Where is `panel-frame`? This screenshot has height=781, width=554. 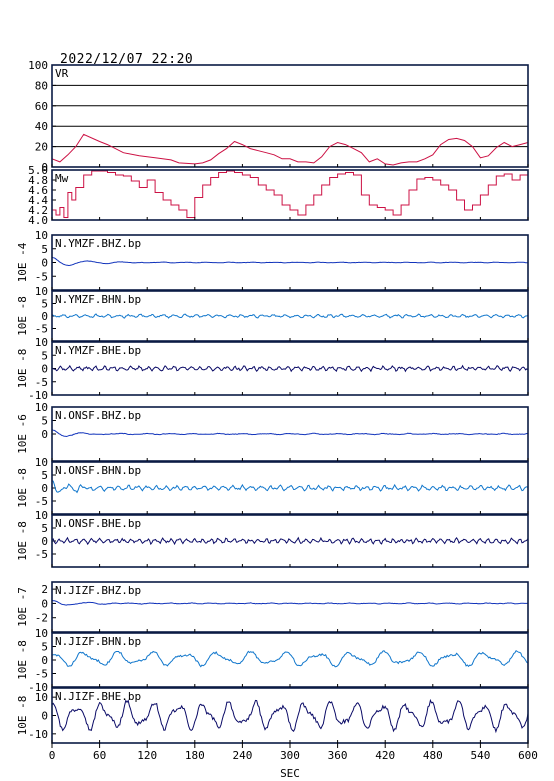
panel-frame is located at coordinates (290, 116).